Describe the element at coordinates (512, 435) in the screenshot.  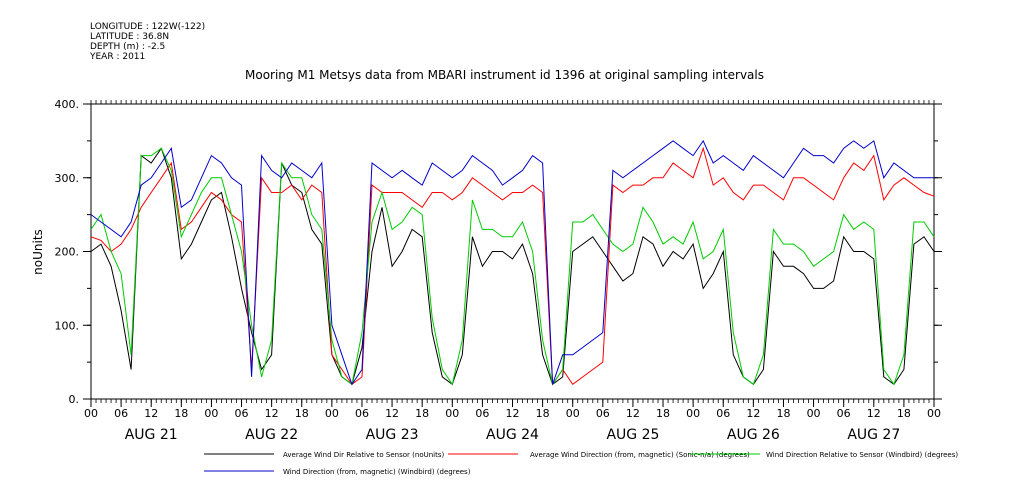
I see `day-label: AUG 24` at that location.